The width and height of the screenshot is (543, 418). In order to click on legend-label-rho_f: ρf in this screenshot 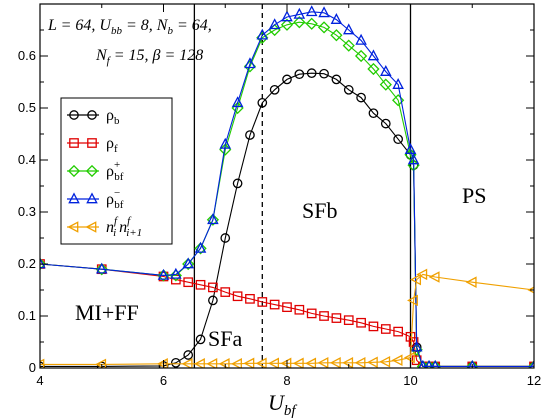, I will do `click(112, 145)`.